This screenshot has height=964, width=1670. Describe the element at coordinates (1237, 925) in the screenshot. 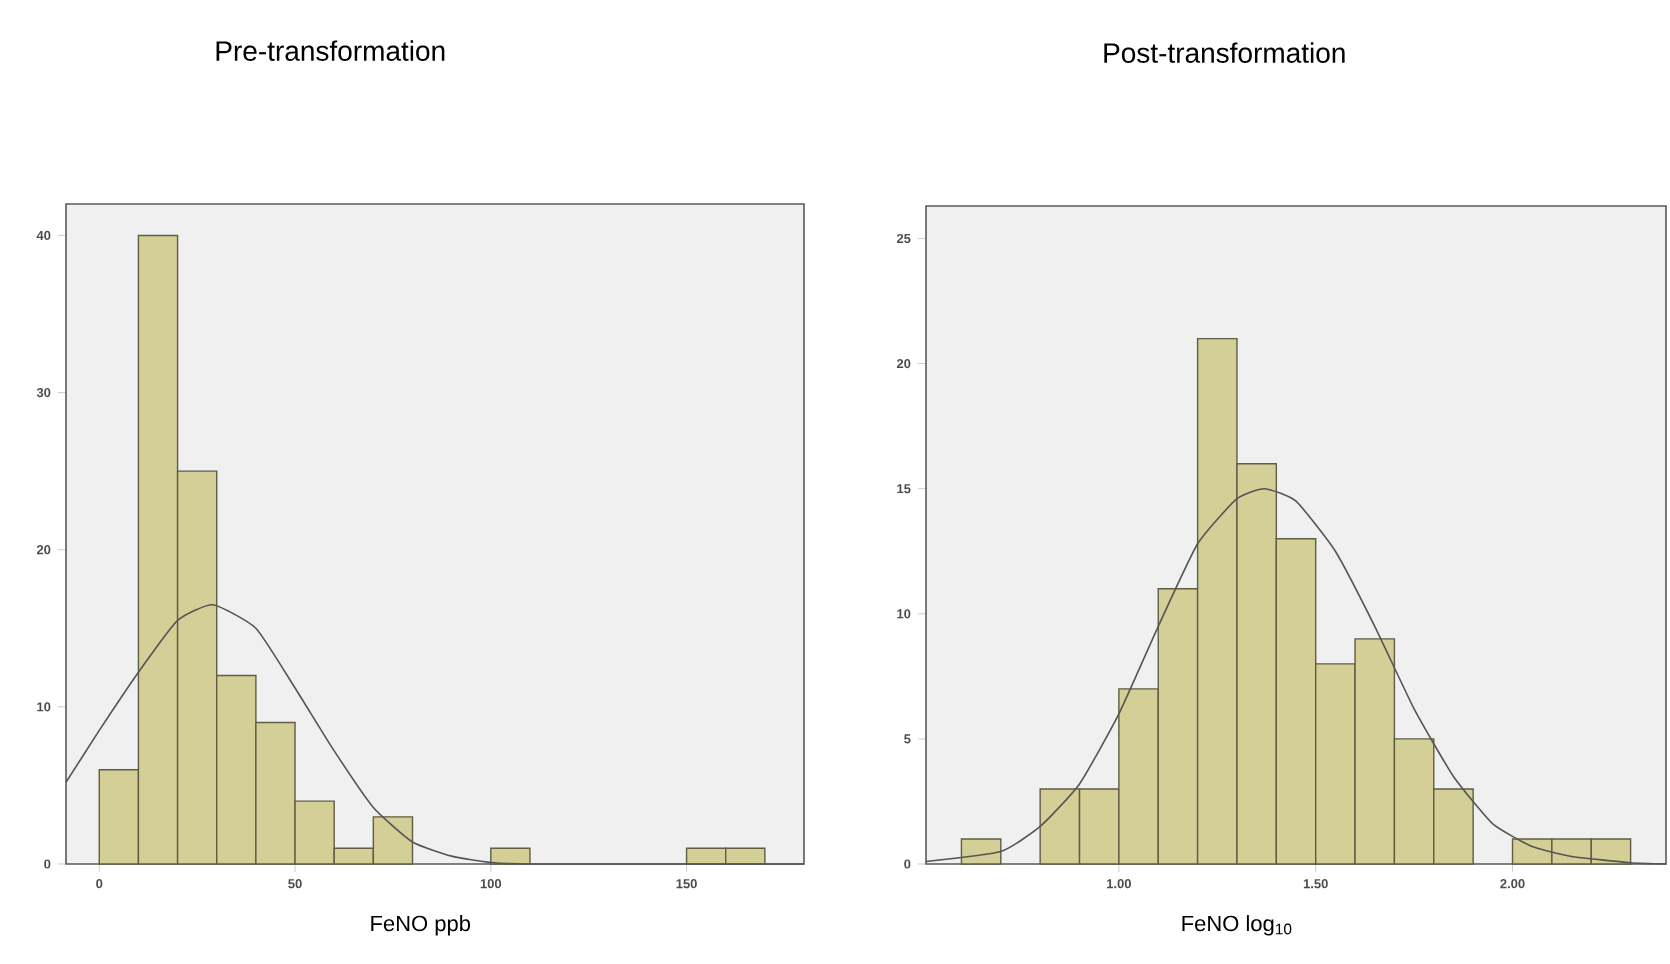

I see `x-axis-title: FeNO log$_{10}$` at that location.